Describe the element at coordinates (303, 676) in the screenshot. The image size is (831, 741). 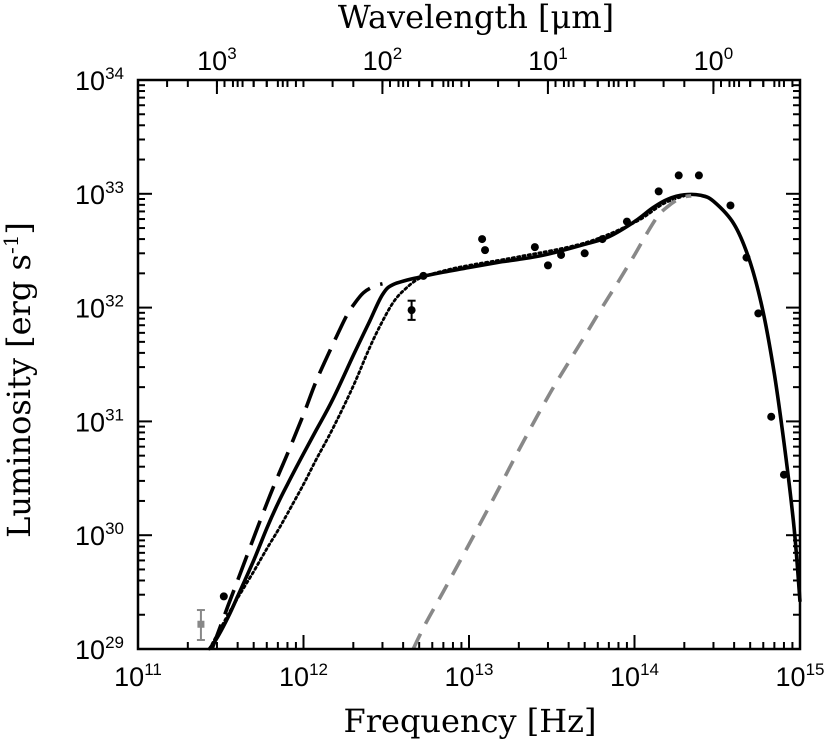
I see `x-tick-label: 1012` at that location.